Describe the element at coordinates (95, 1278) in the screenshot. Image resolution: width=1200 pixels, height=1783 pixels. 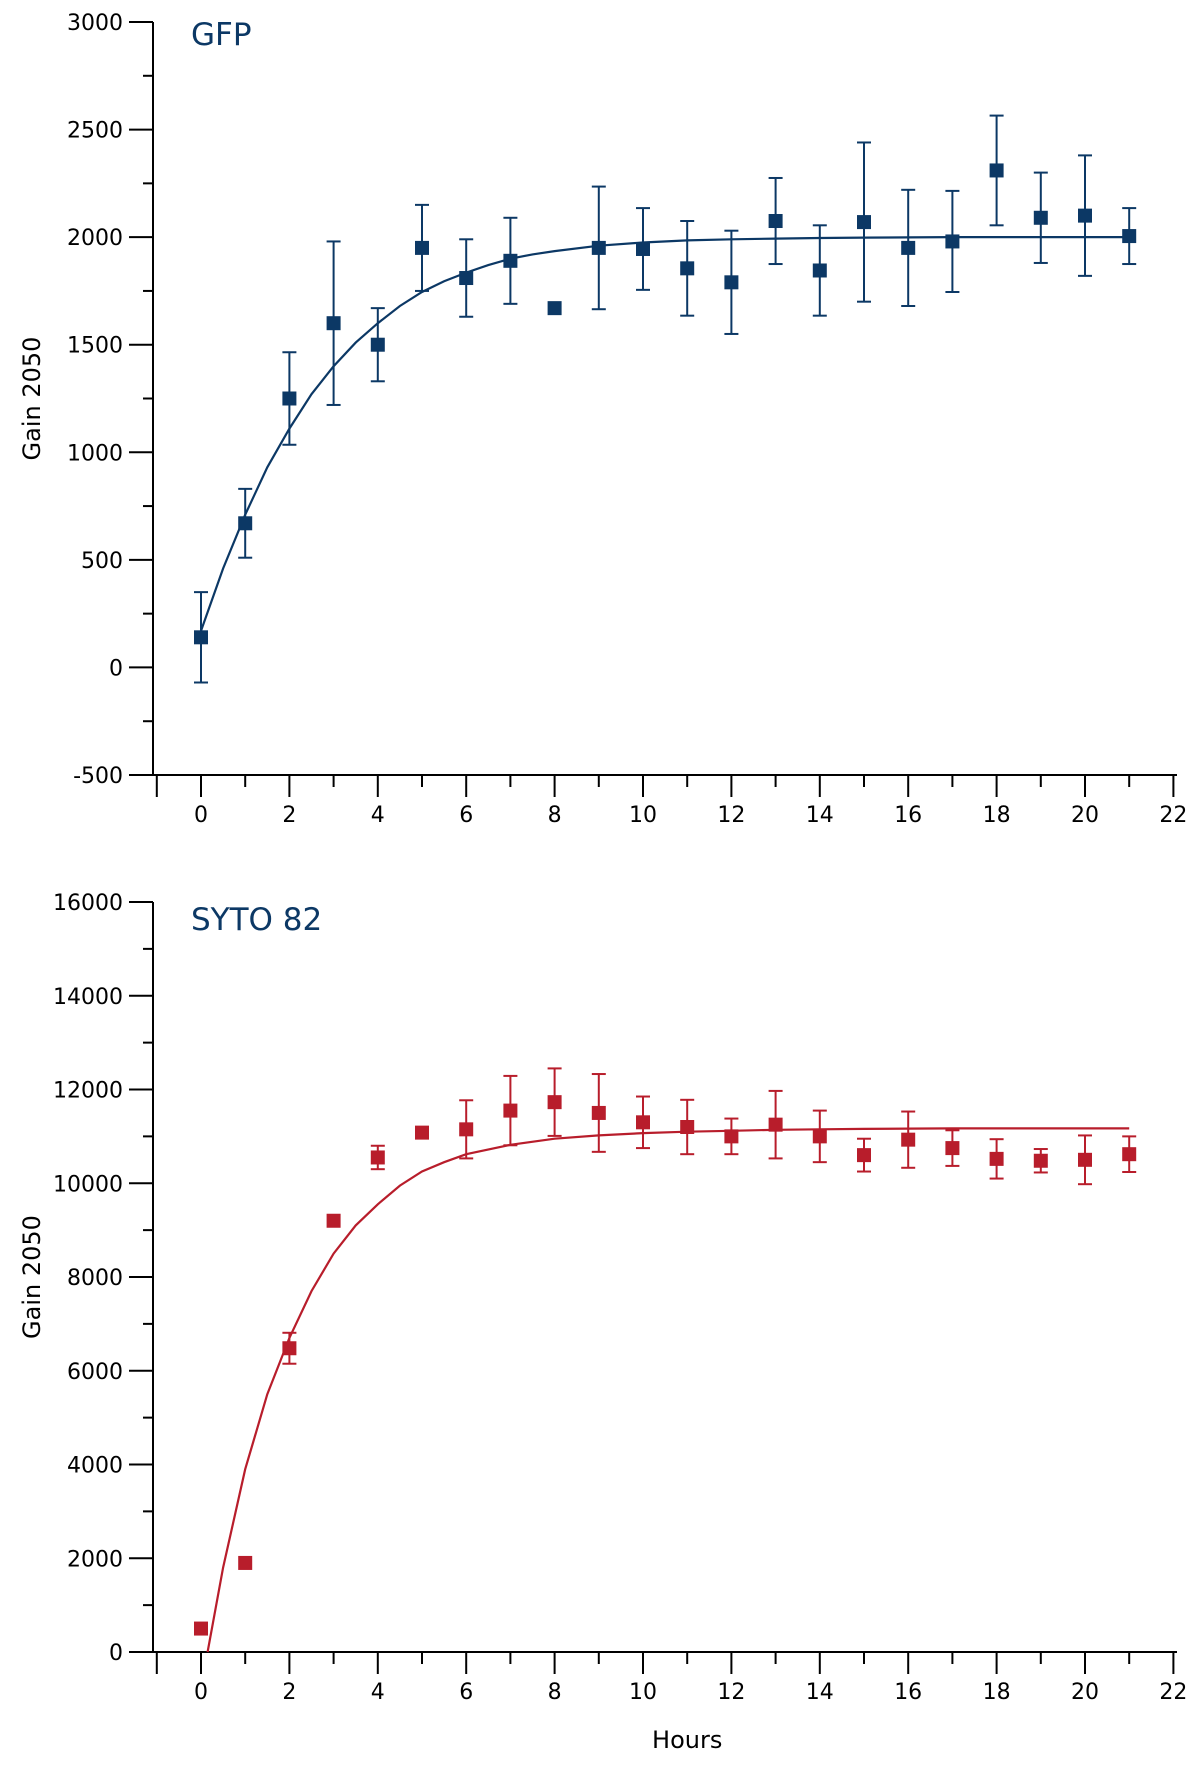
I see `y-tick-label: 8000` at that location.